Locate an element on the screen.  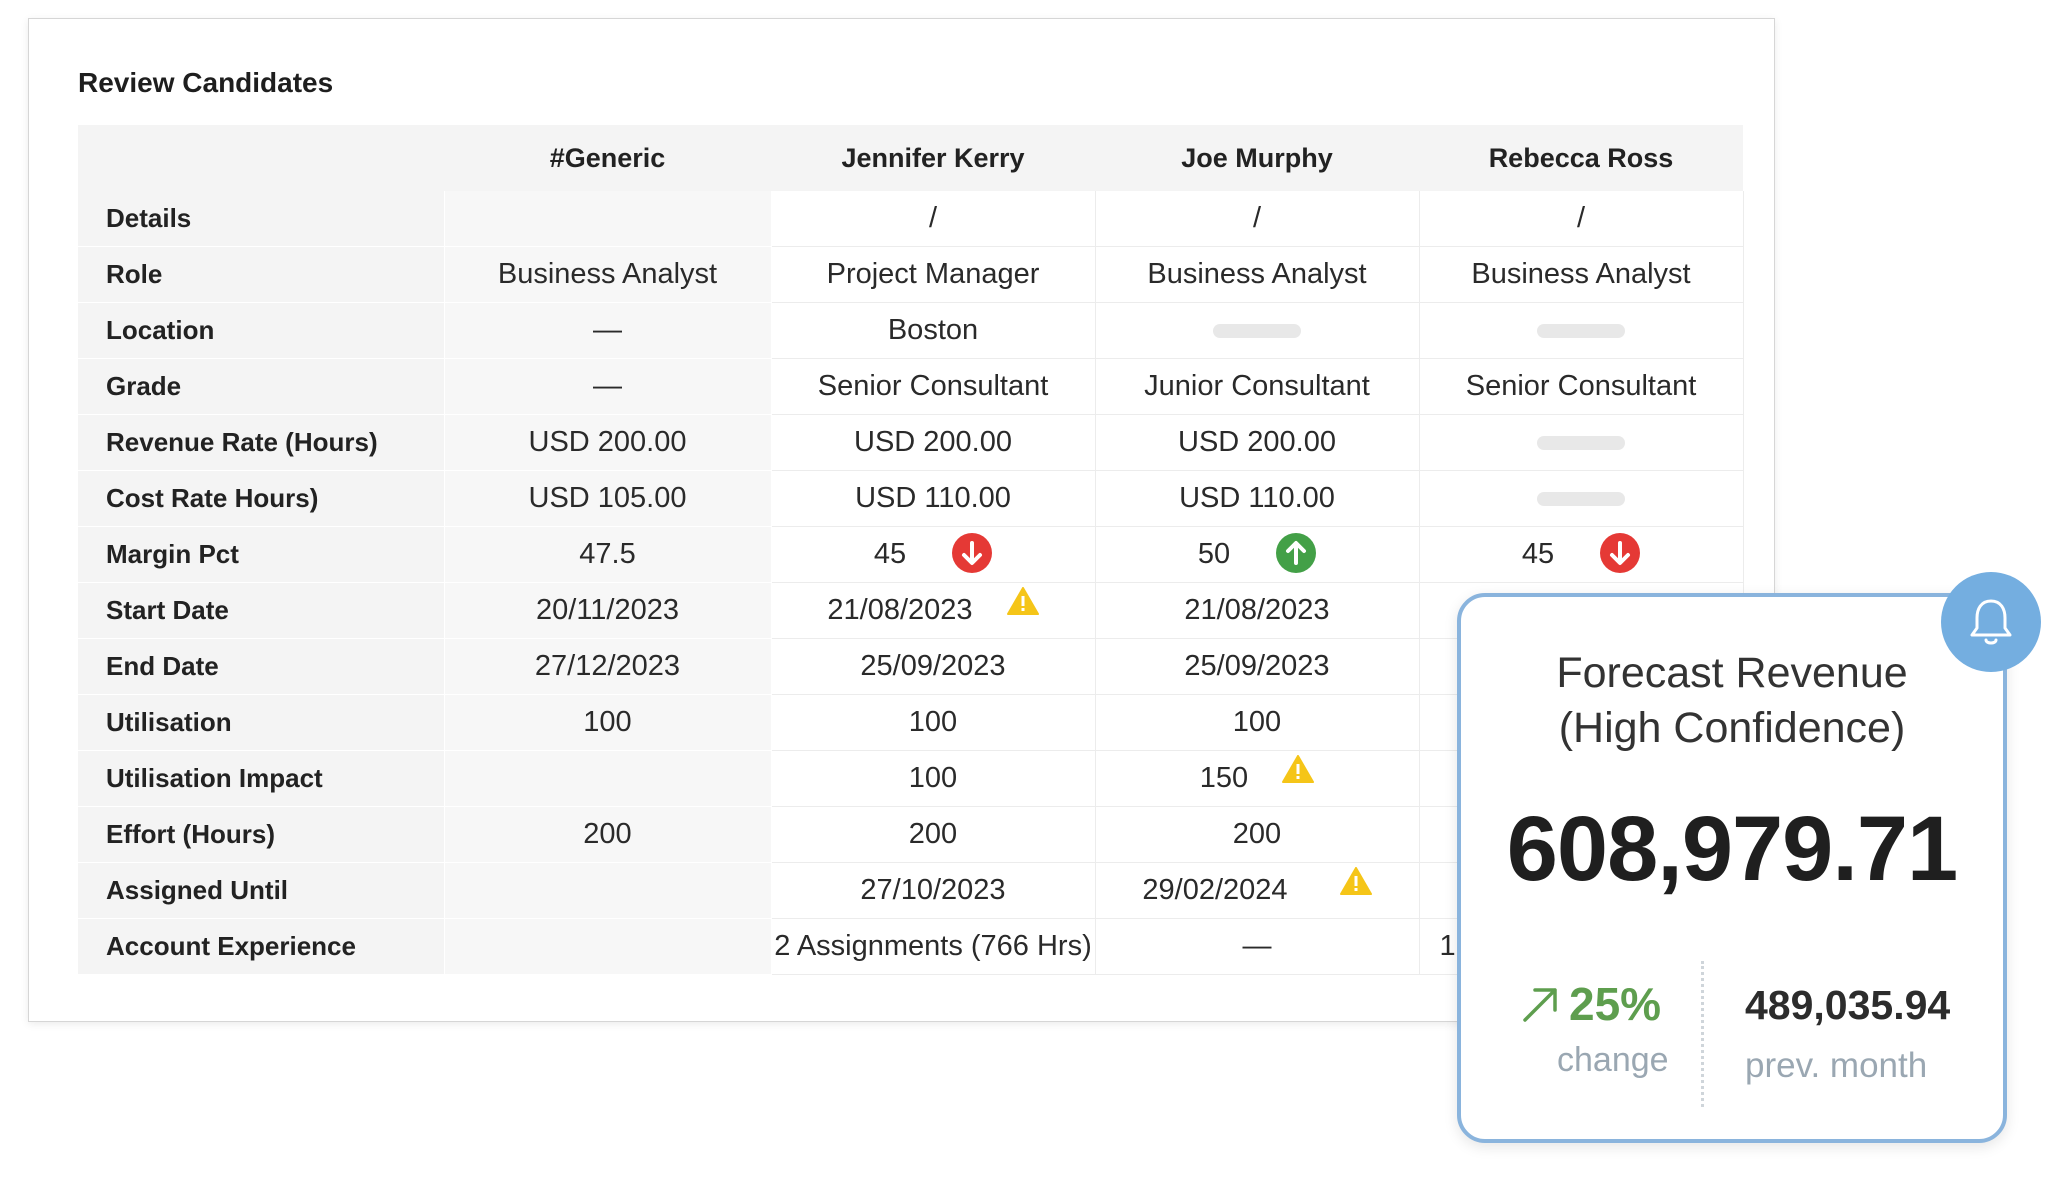
row-label: Utilisation Impact is located at coordinates (261, 778).